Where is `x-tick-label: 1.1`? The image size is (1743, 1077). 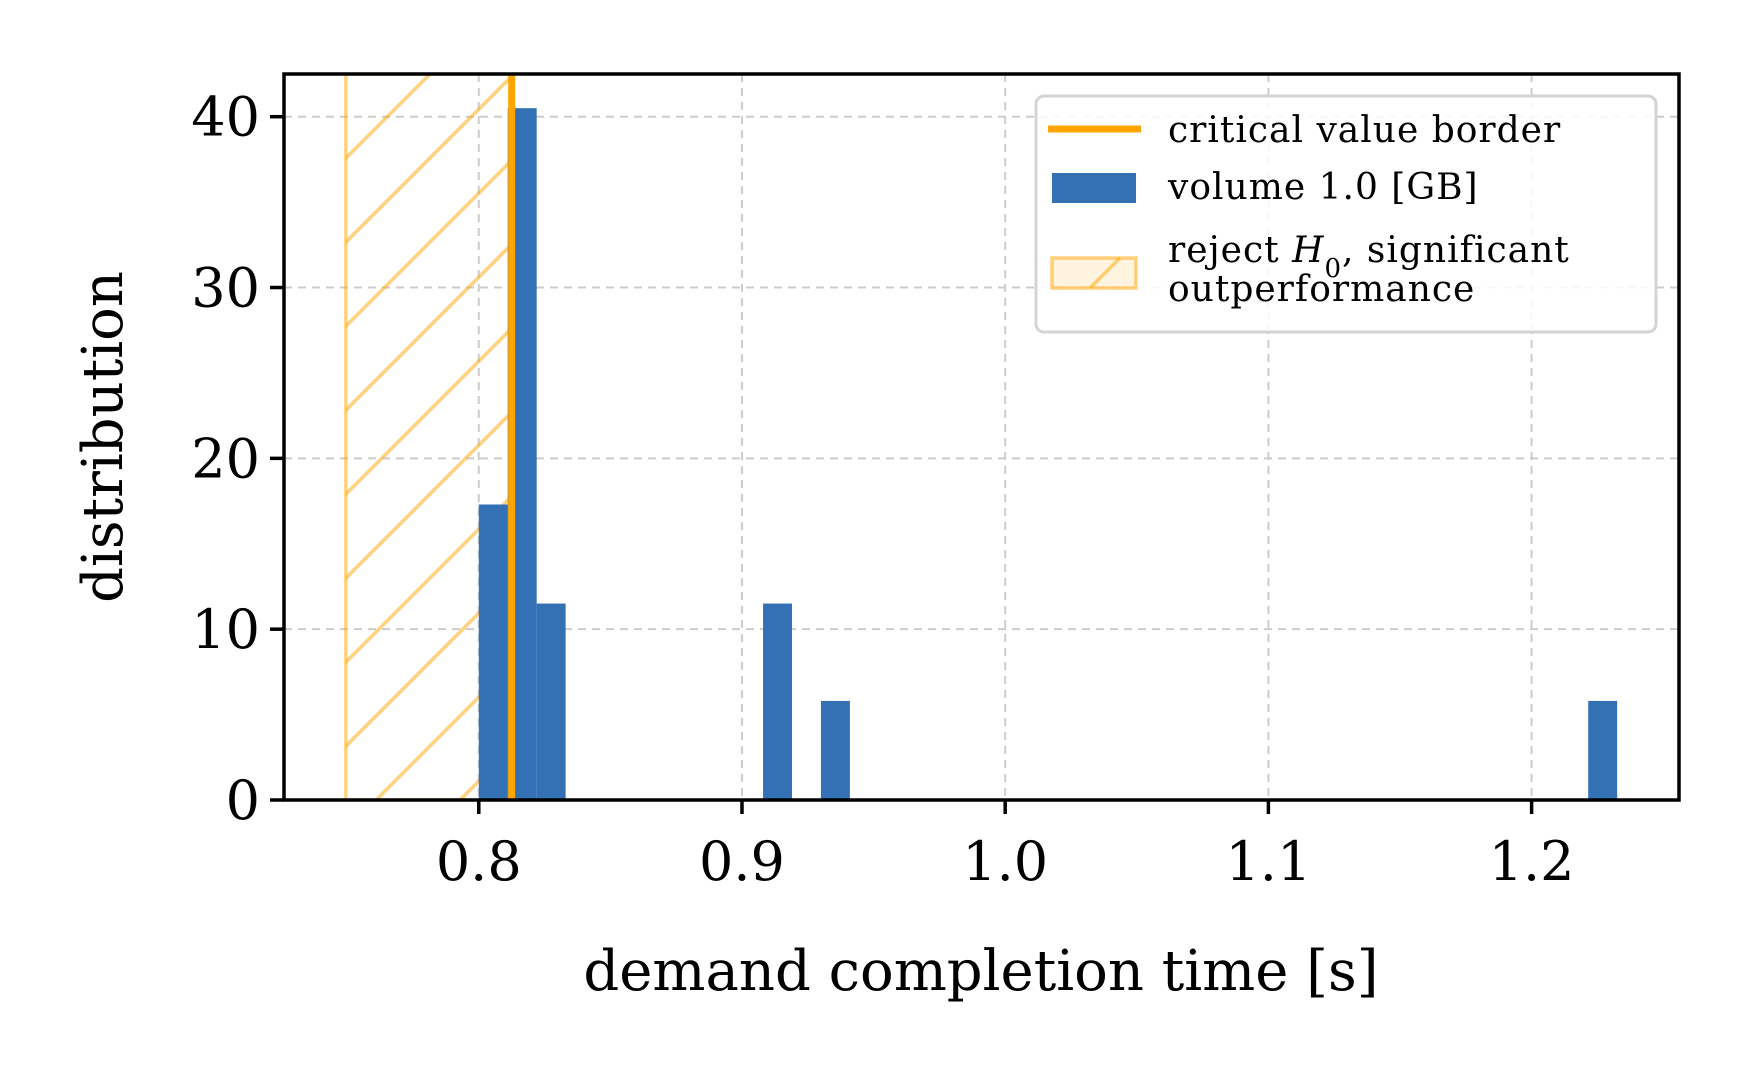 x-tick-label: 1.1 is located at coordinates (1268, 861).